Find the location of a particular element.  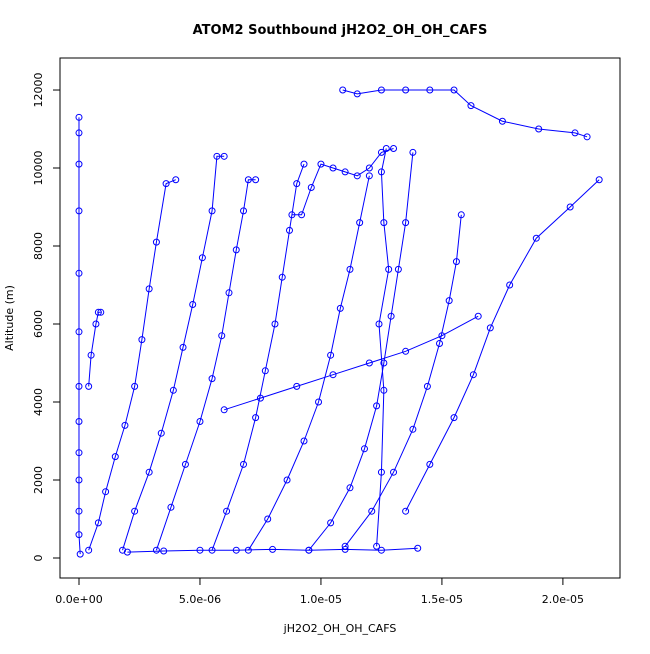

x-tick-label: 5.0e-06 is located at coordinates (200, 599).